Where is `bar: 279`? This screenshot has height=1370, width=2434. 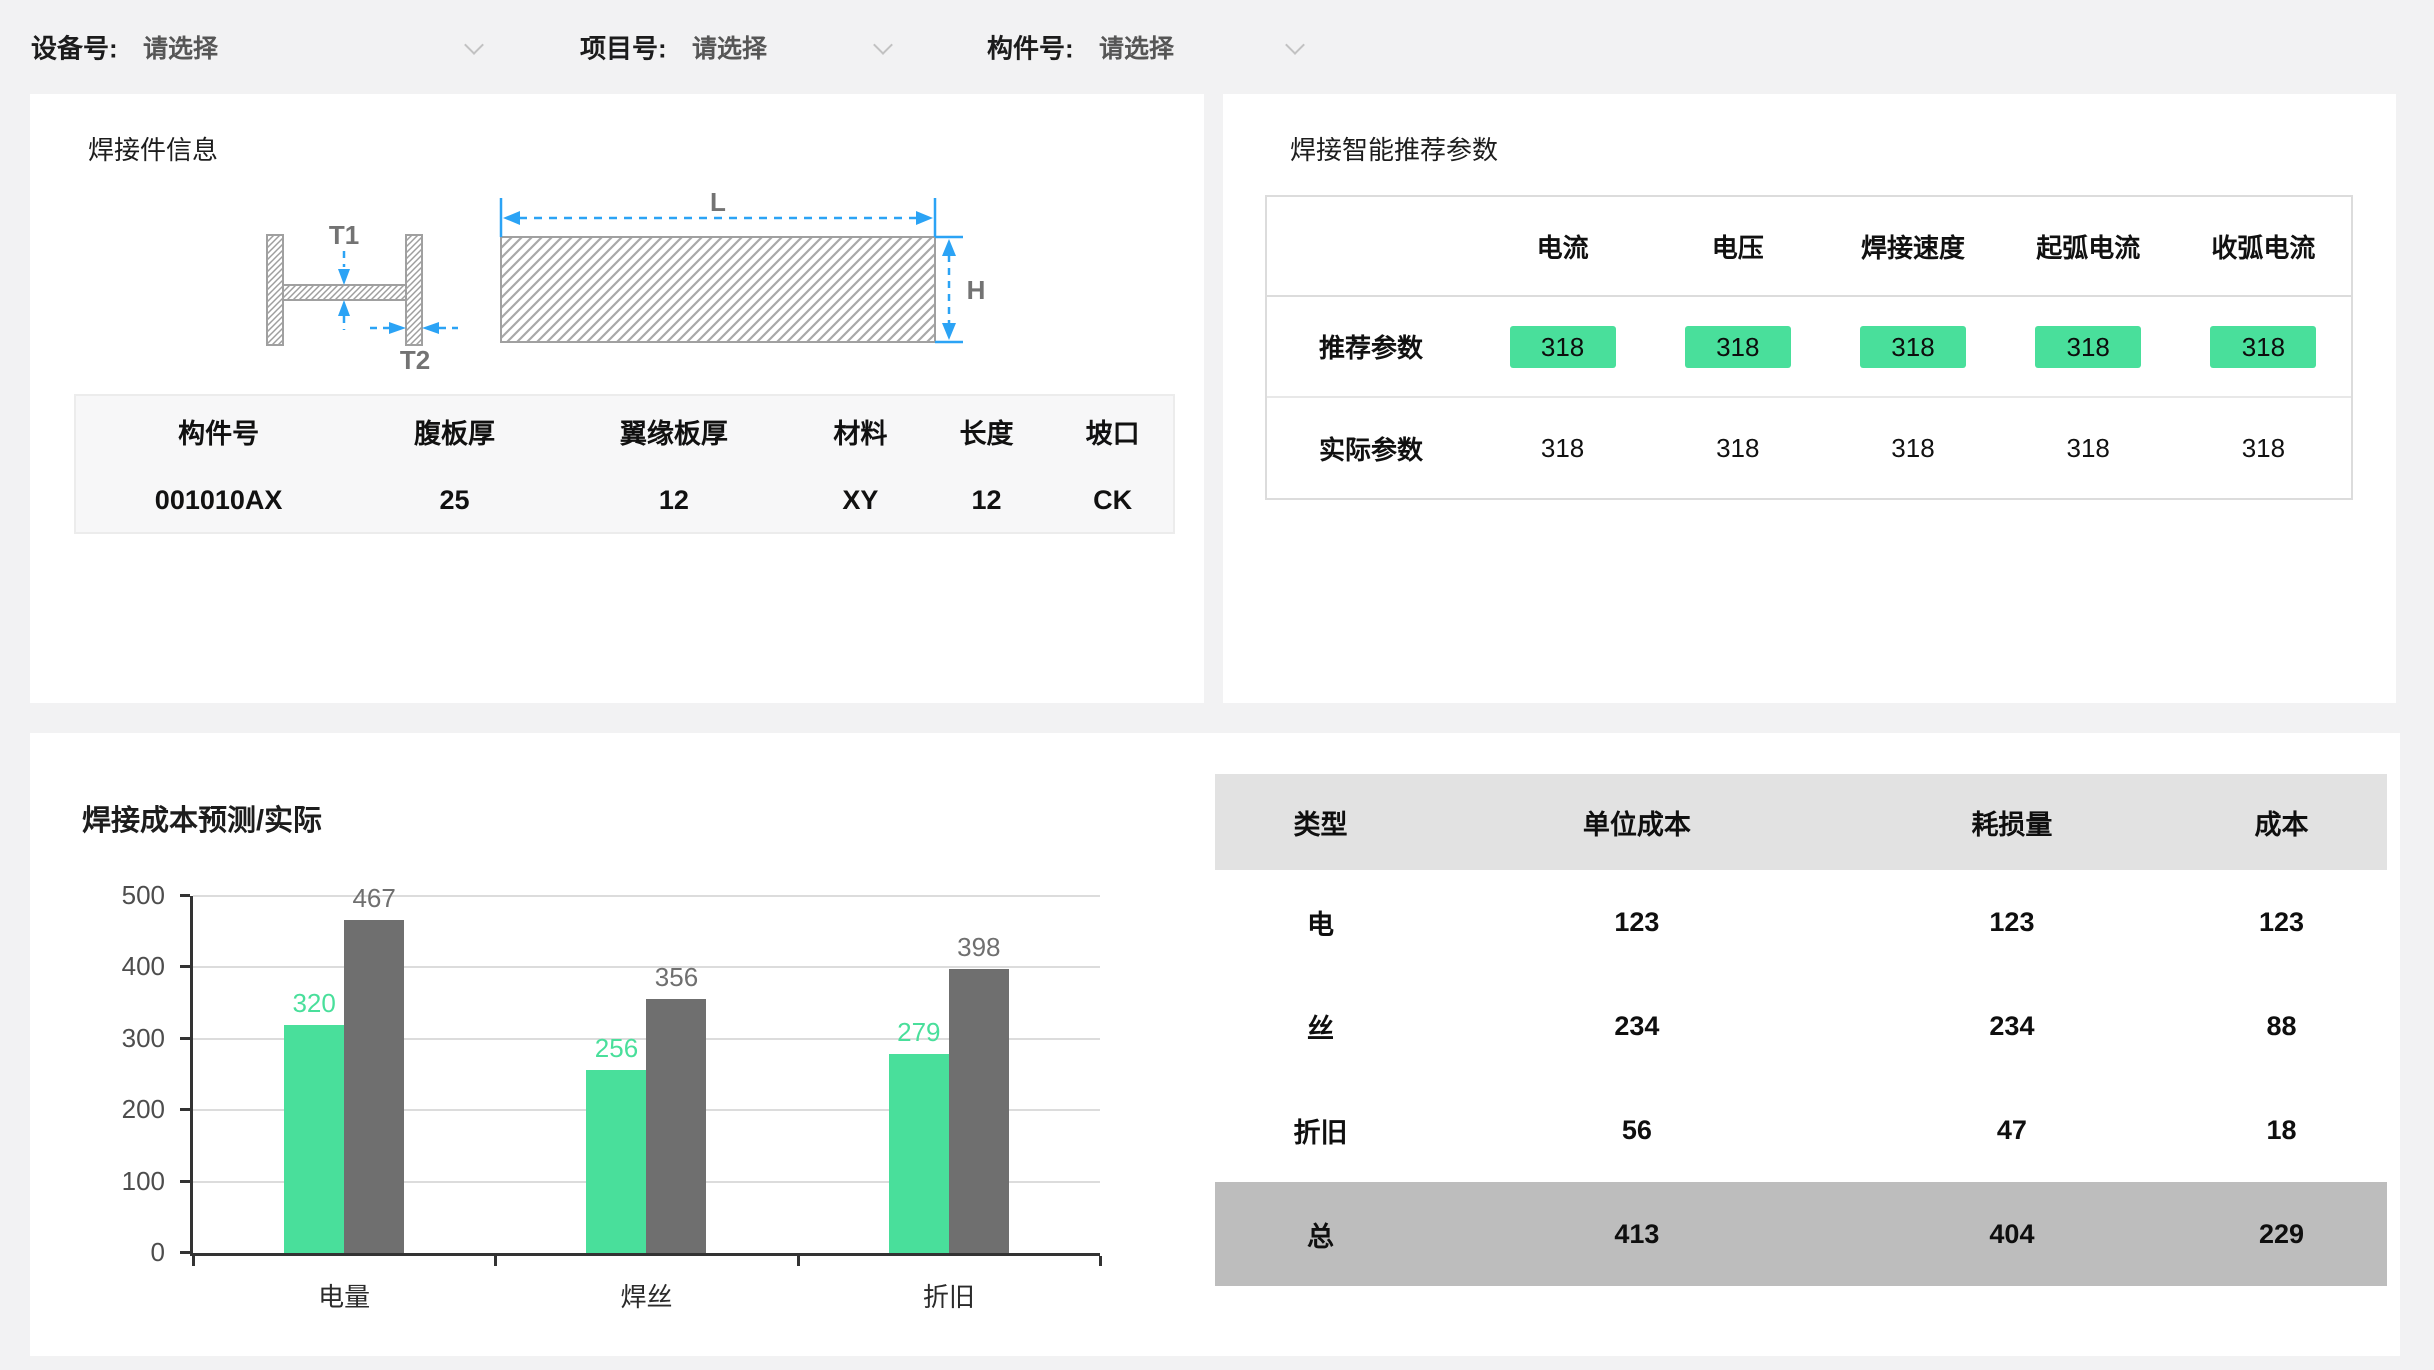 bar: 279 is located at coordinates (918, 1135).